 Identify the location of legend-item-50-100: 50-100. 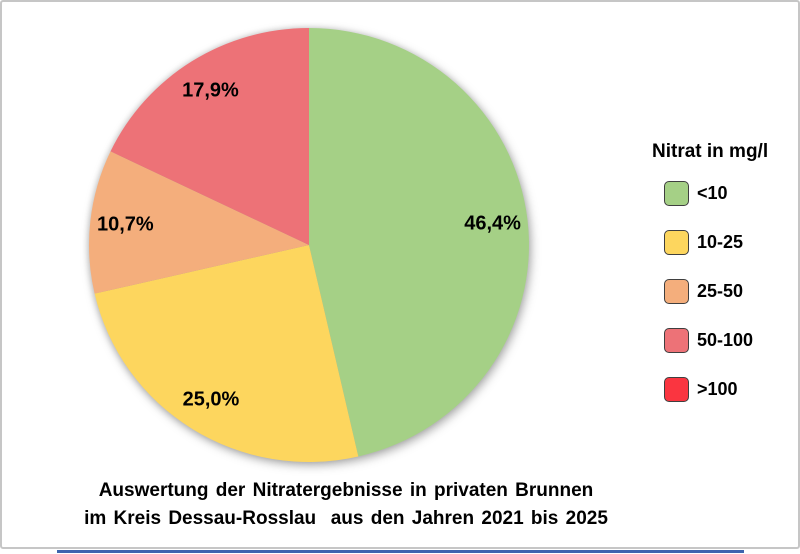
(708, 340).